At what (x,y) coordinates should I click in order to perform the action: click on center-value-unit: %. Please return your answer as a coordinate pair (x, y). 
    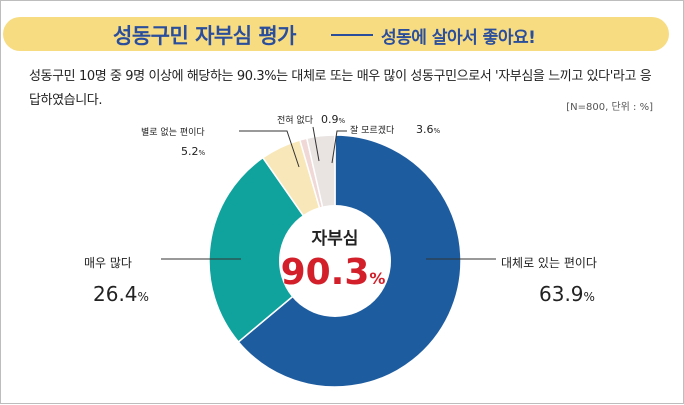
    Looking at the image, I should click on (377, 278).